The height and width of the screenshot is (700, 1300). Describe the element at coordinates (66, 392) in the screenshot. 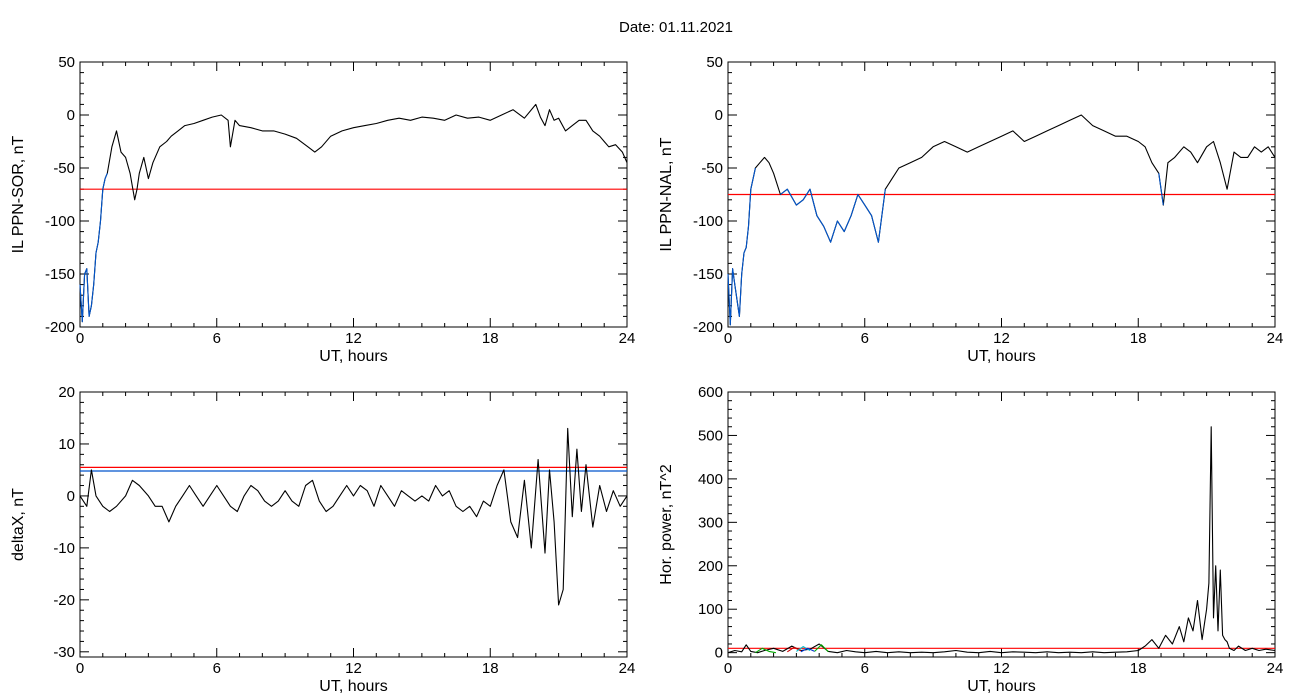

I see `y-tick-label: 20` at that location.